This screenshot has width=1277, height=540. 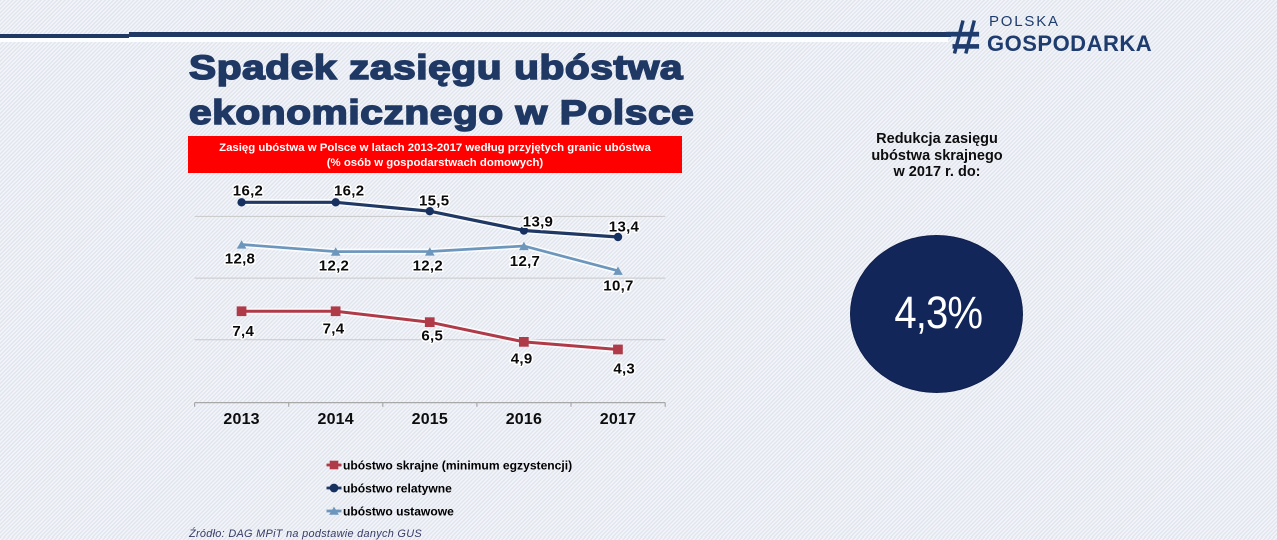 What do you see at coordinates (524, 419) in the screenshot?
I see `svg-text: 2016` at bounding box center [524, 419].